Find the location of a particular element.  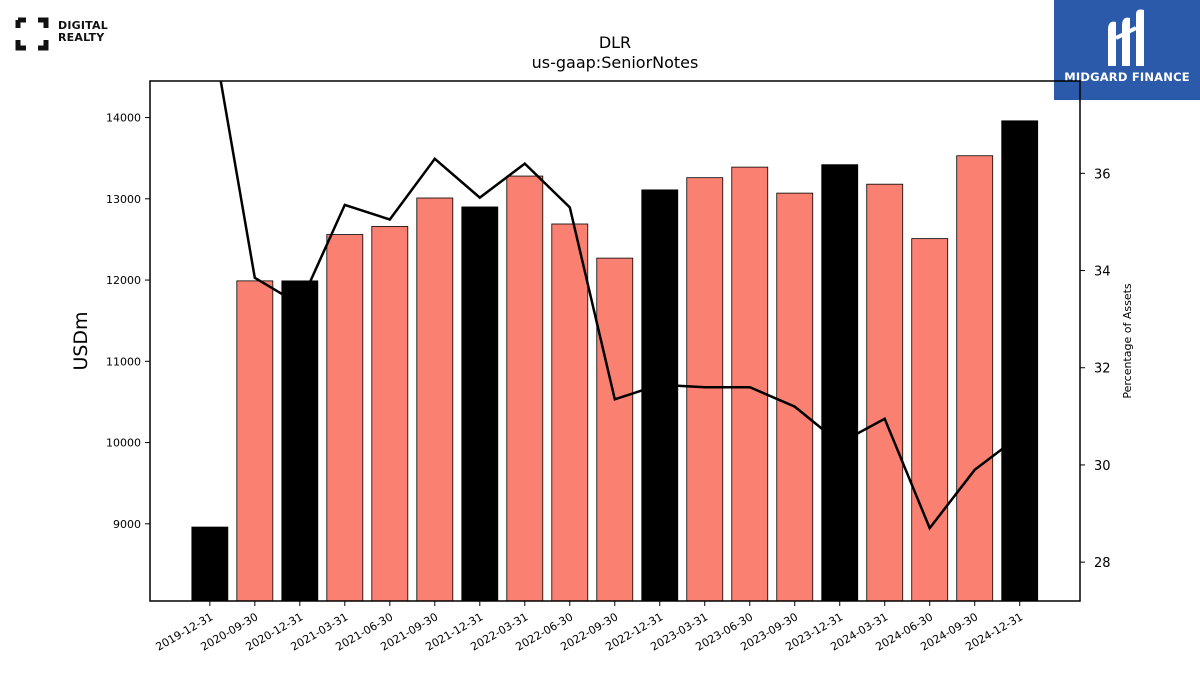

y-tick-label: 9000 is located at coordinates (127, 524).